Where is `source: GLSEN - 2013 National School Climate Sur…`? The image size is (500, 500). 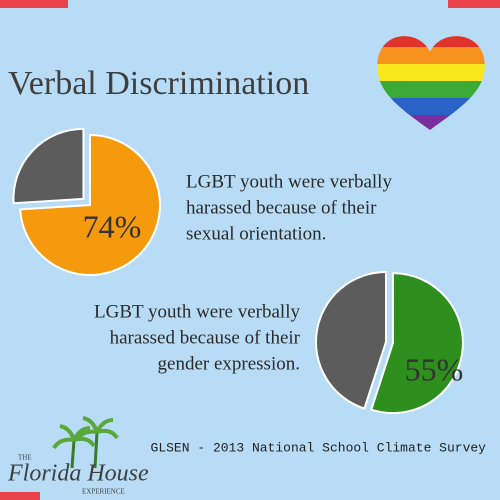 source: GLSEN - 2013 National School Climate Sur… is located at coordinates (319, 447).